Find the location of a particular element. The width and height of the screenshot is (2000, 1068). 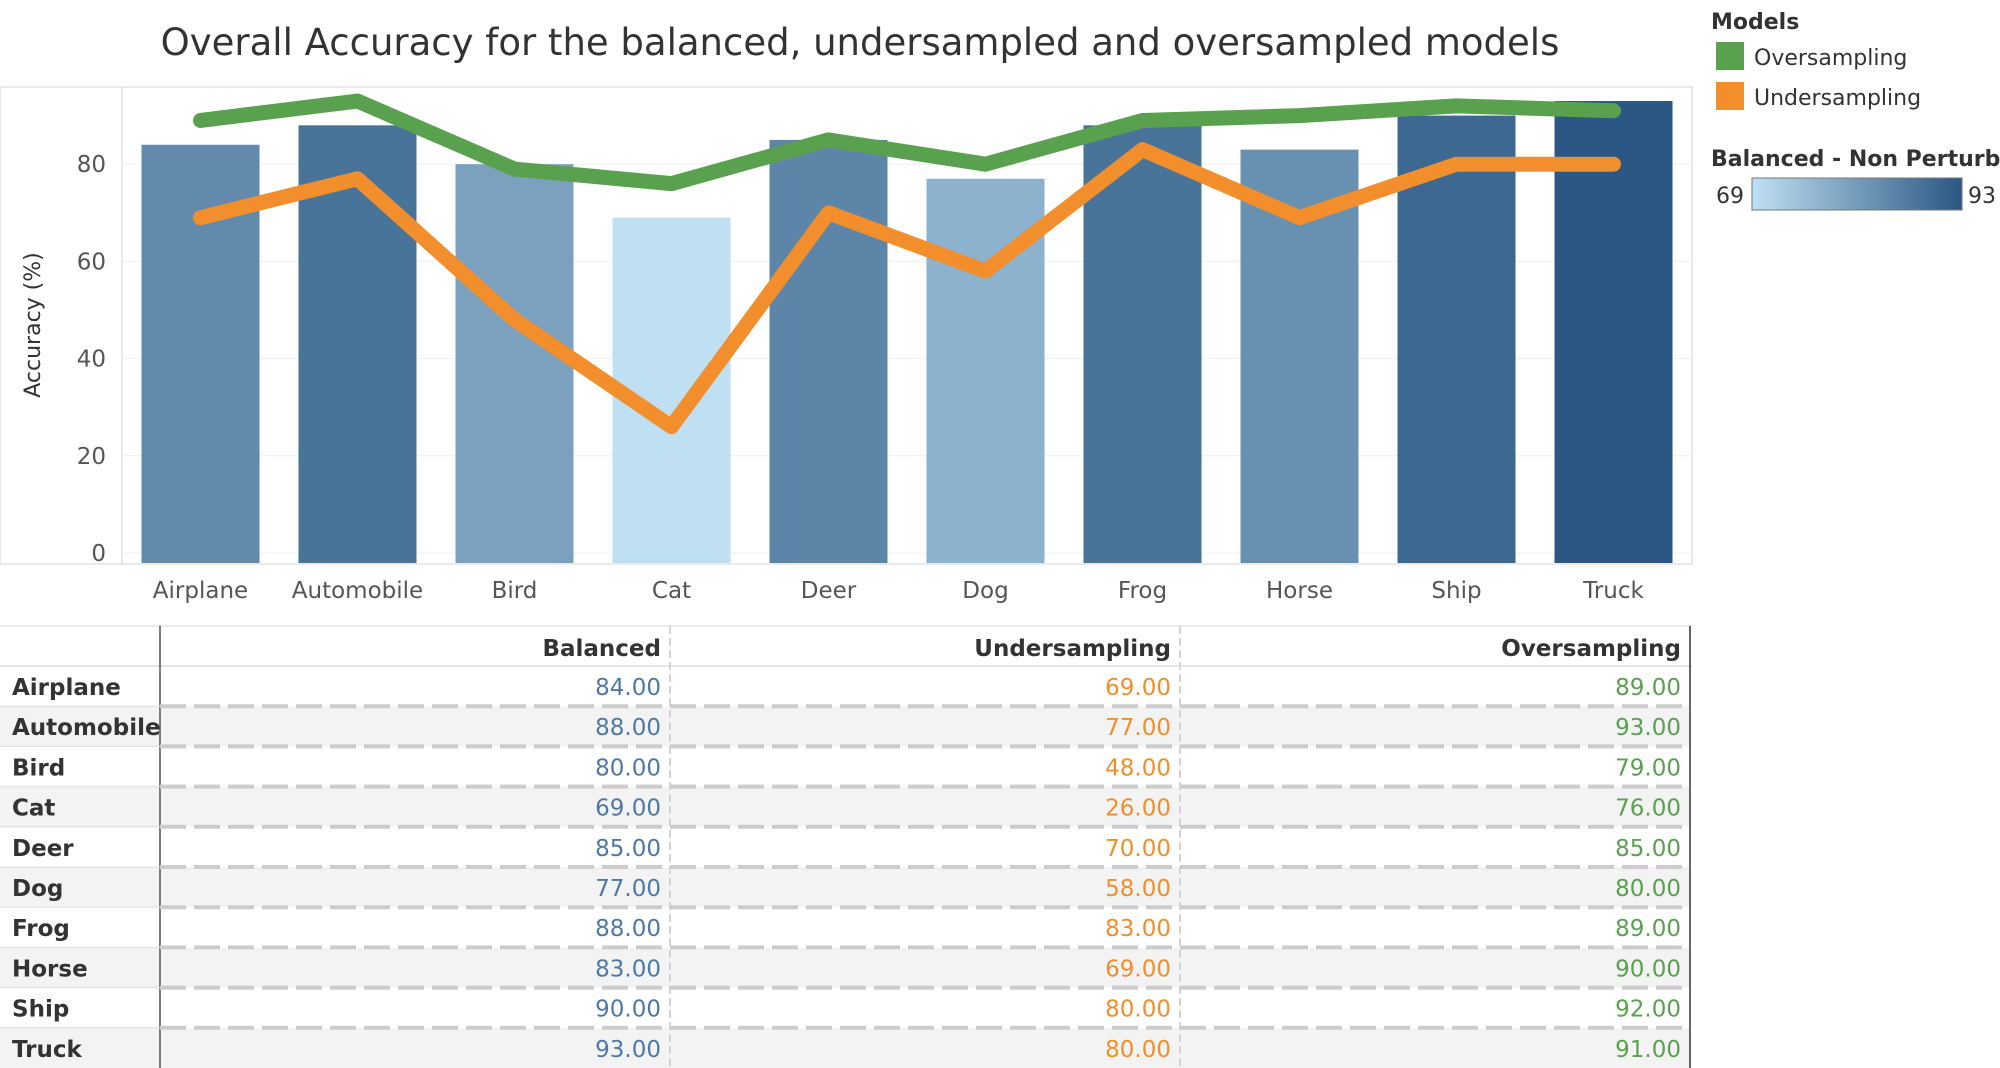

bar-cat is located at coordinates (671, 390).